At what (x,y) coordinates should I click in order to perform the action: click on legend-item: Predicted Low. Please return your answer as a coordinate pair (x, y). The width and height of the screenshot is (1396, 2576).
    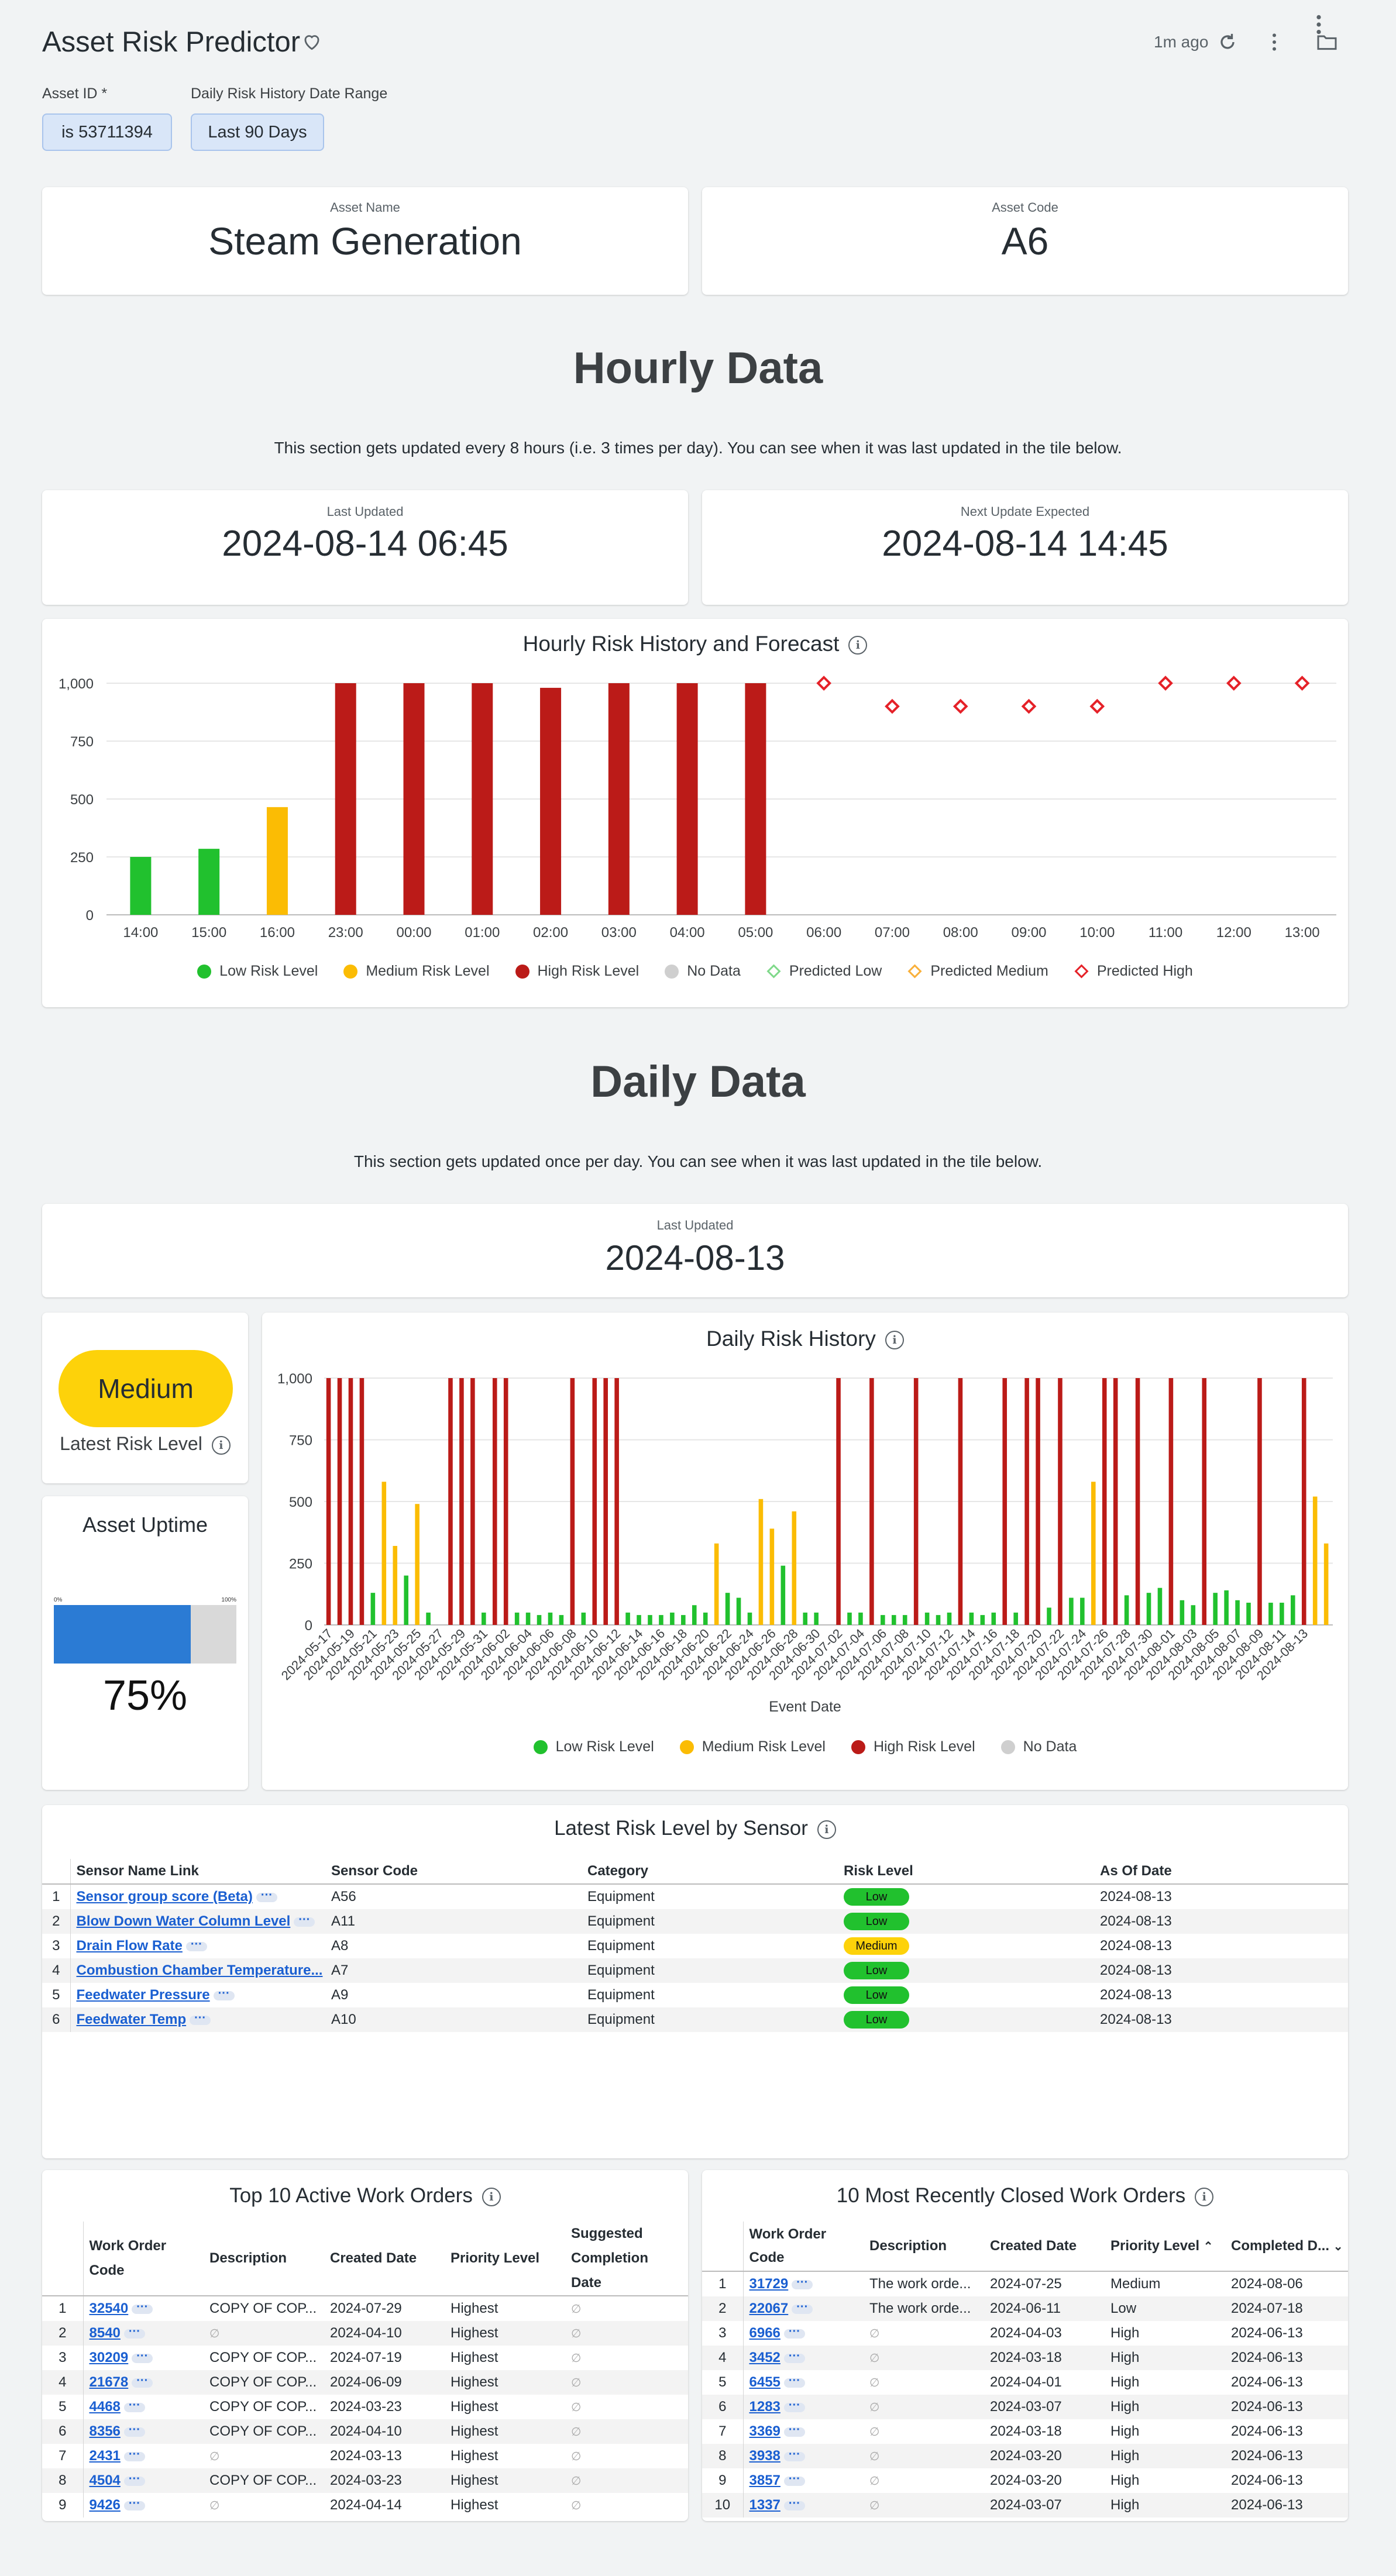
    Looking at the image, I should click on (824, 971).